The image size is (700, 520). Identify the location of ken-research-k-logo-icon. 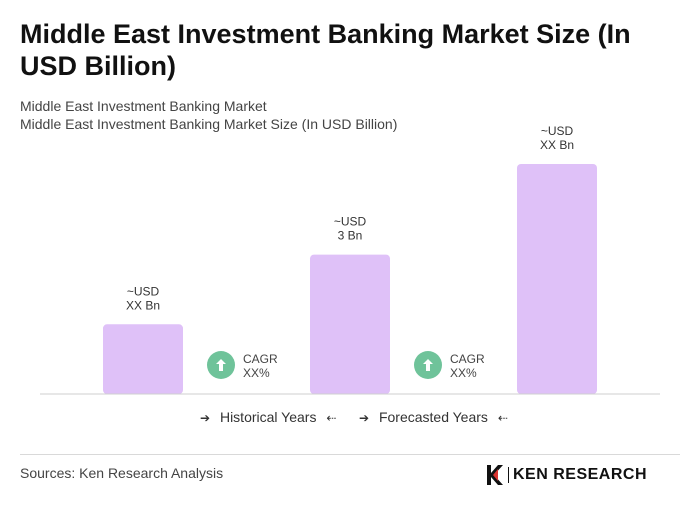
(495, 475).